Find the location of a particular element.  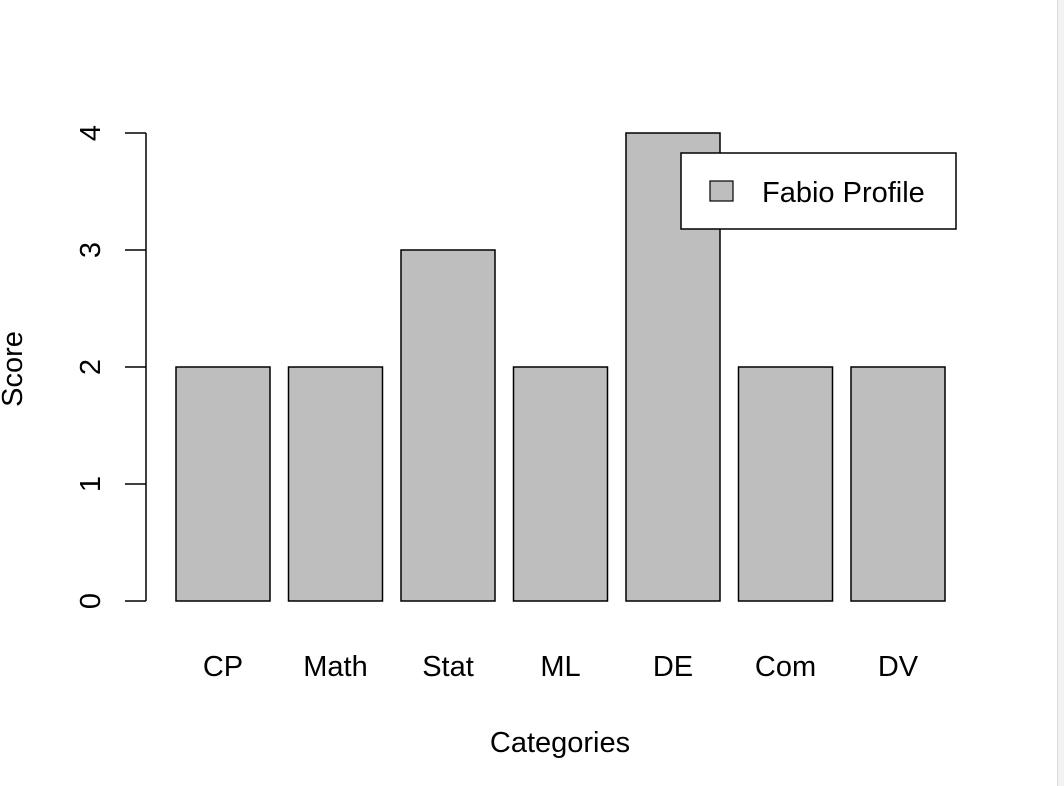

category-labels: CP Math Stat ML DE Com DV is located at coordinates (561, 667).